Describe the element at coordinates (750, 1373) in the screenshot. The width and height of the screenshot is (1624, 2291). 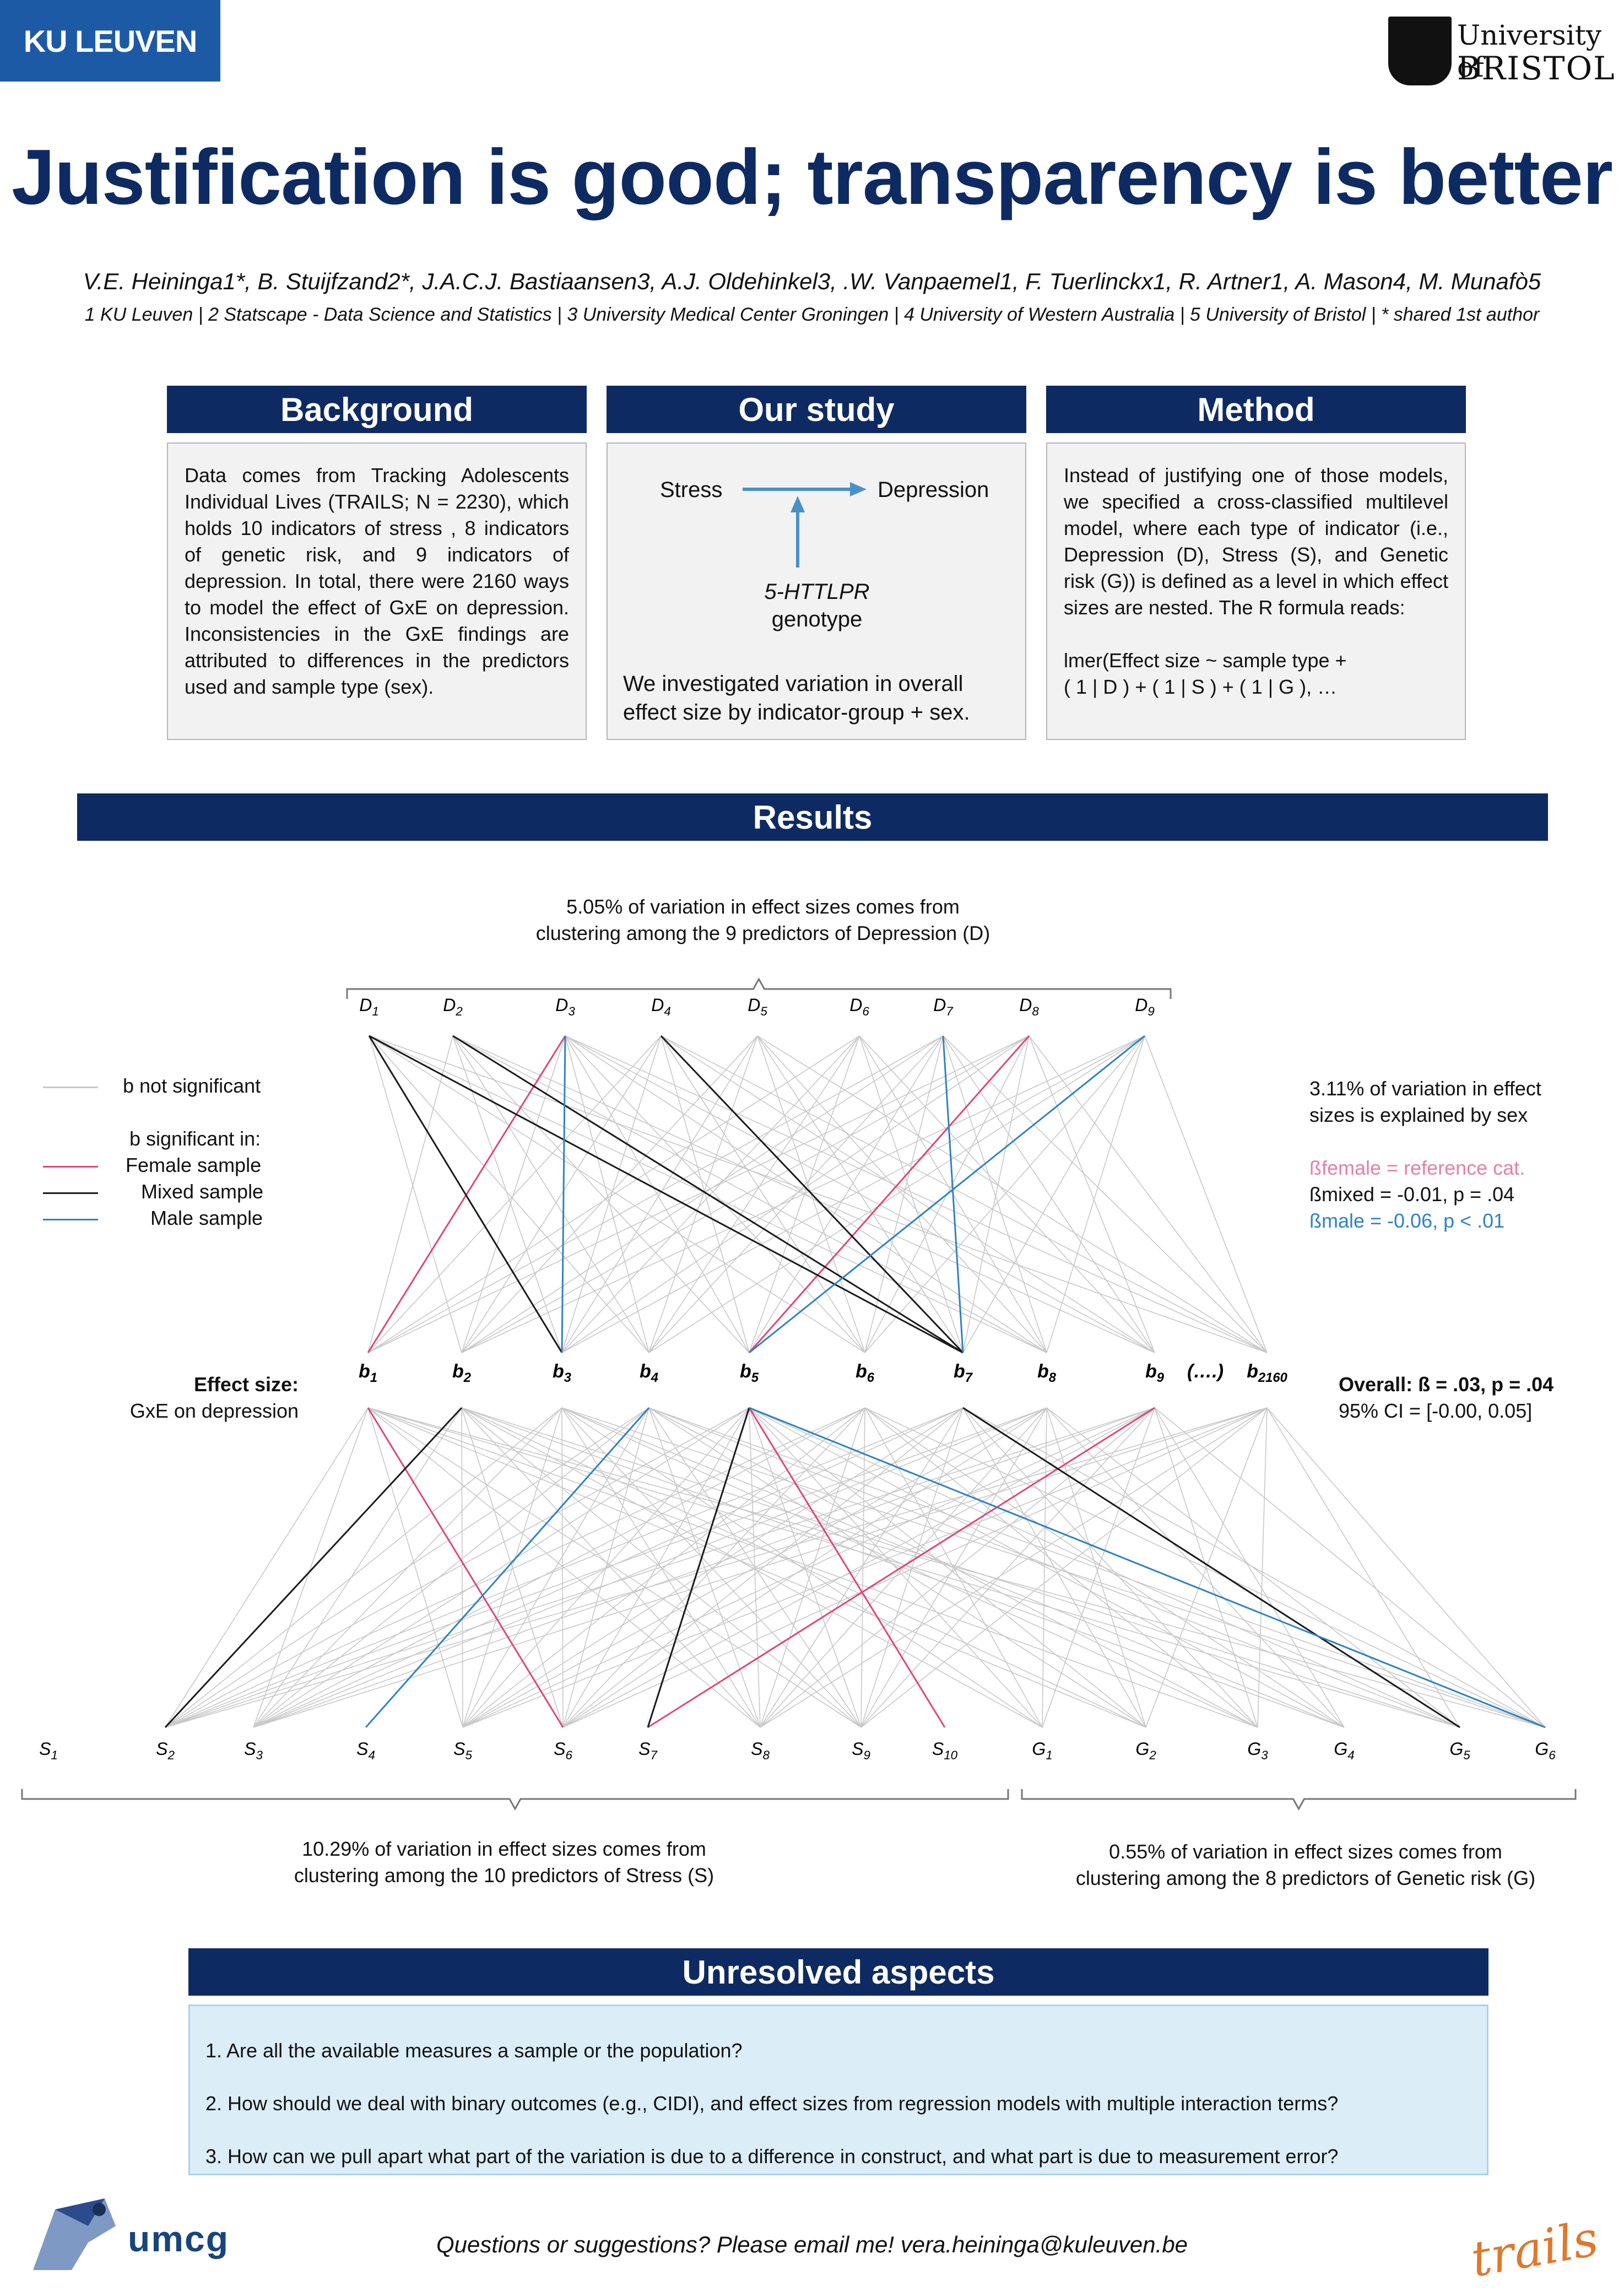
I see `effect-size-node-5: b5` at that location.